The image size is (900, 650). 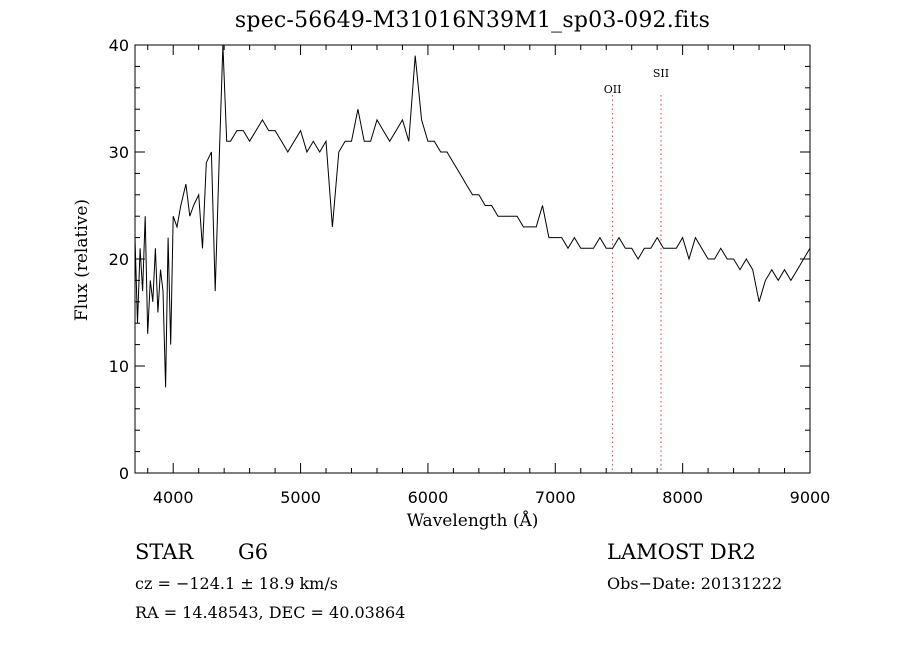 I want to click on marker-label: OII, so click(x=613, y=89).